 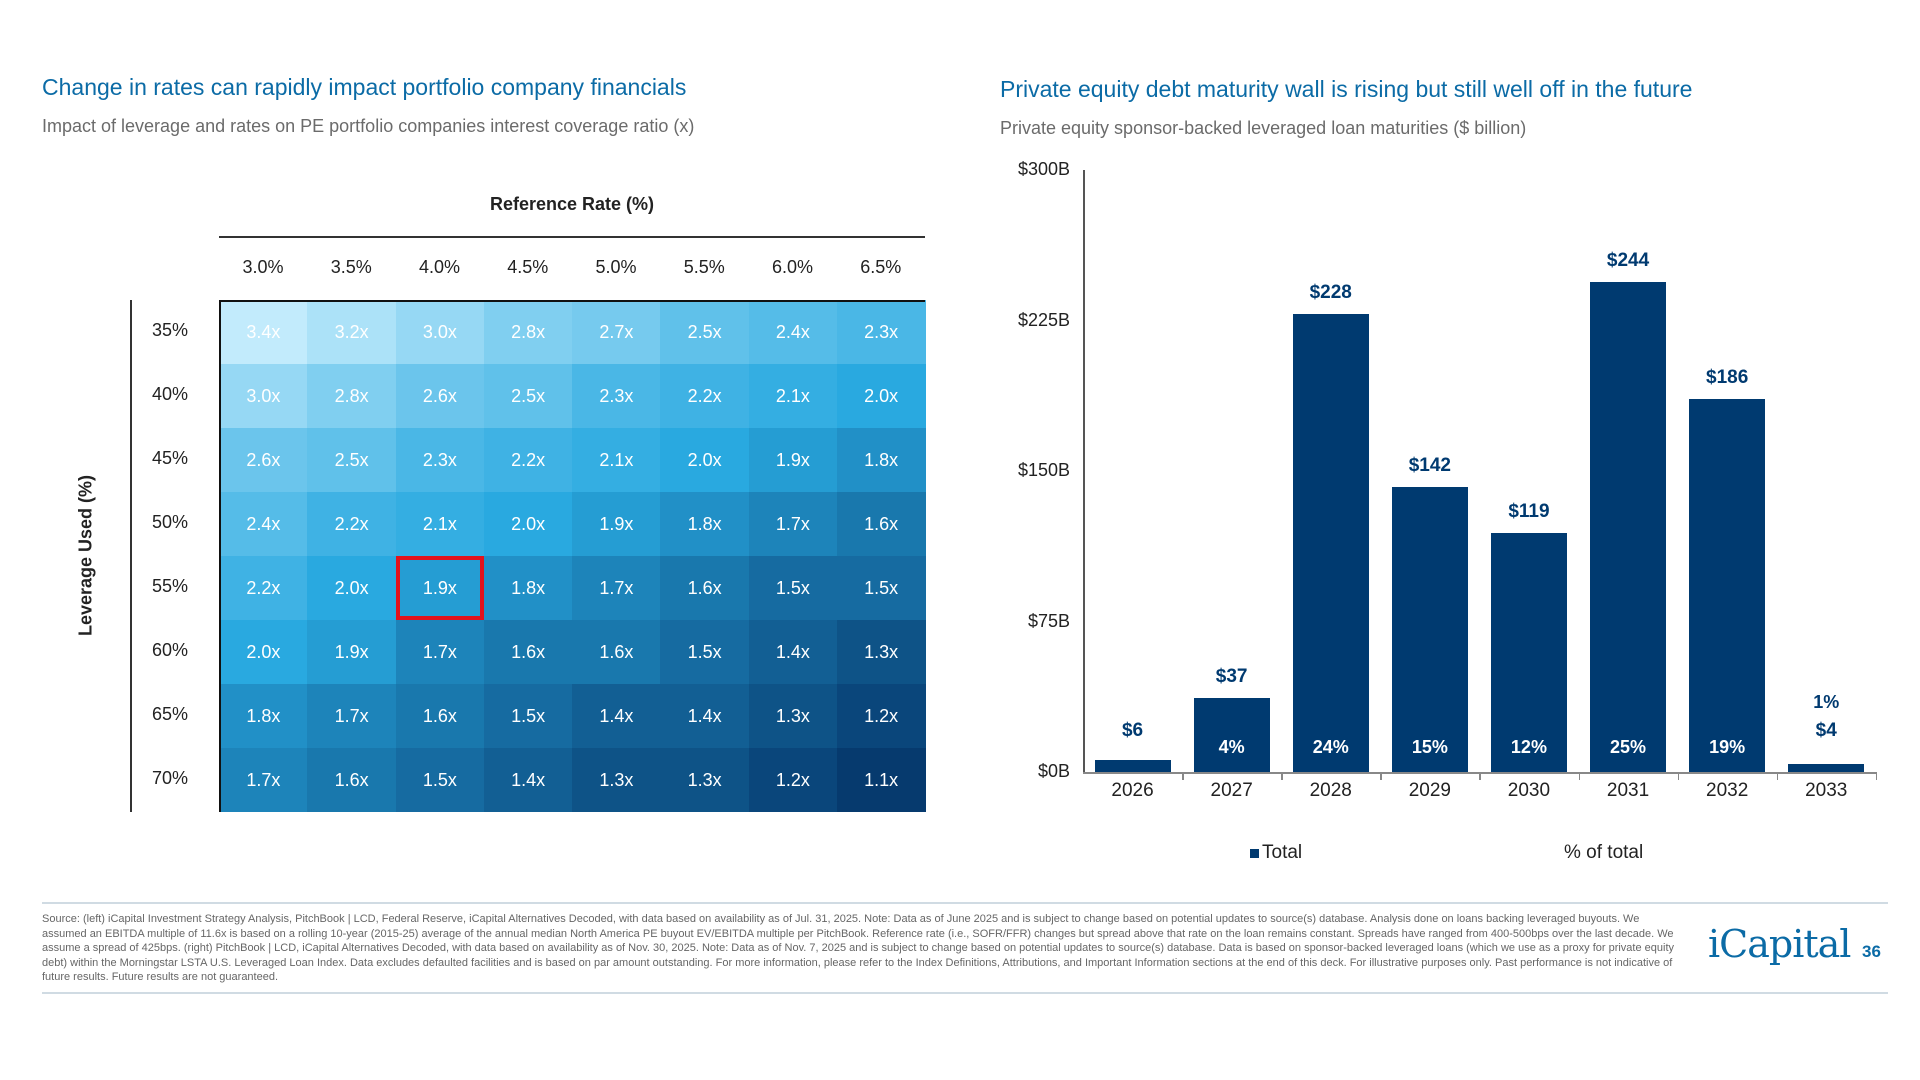 I want to click on heatmap-left-rule, so click(x=131, y=556).